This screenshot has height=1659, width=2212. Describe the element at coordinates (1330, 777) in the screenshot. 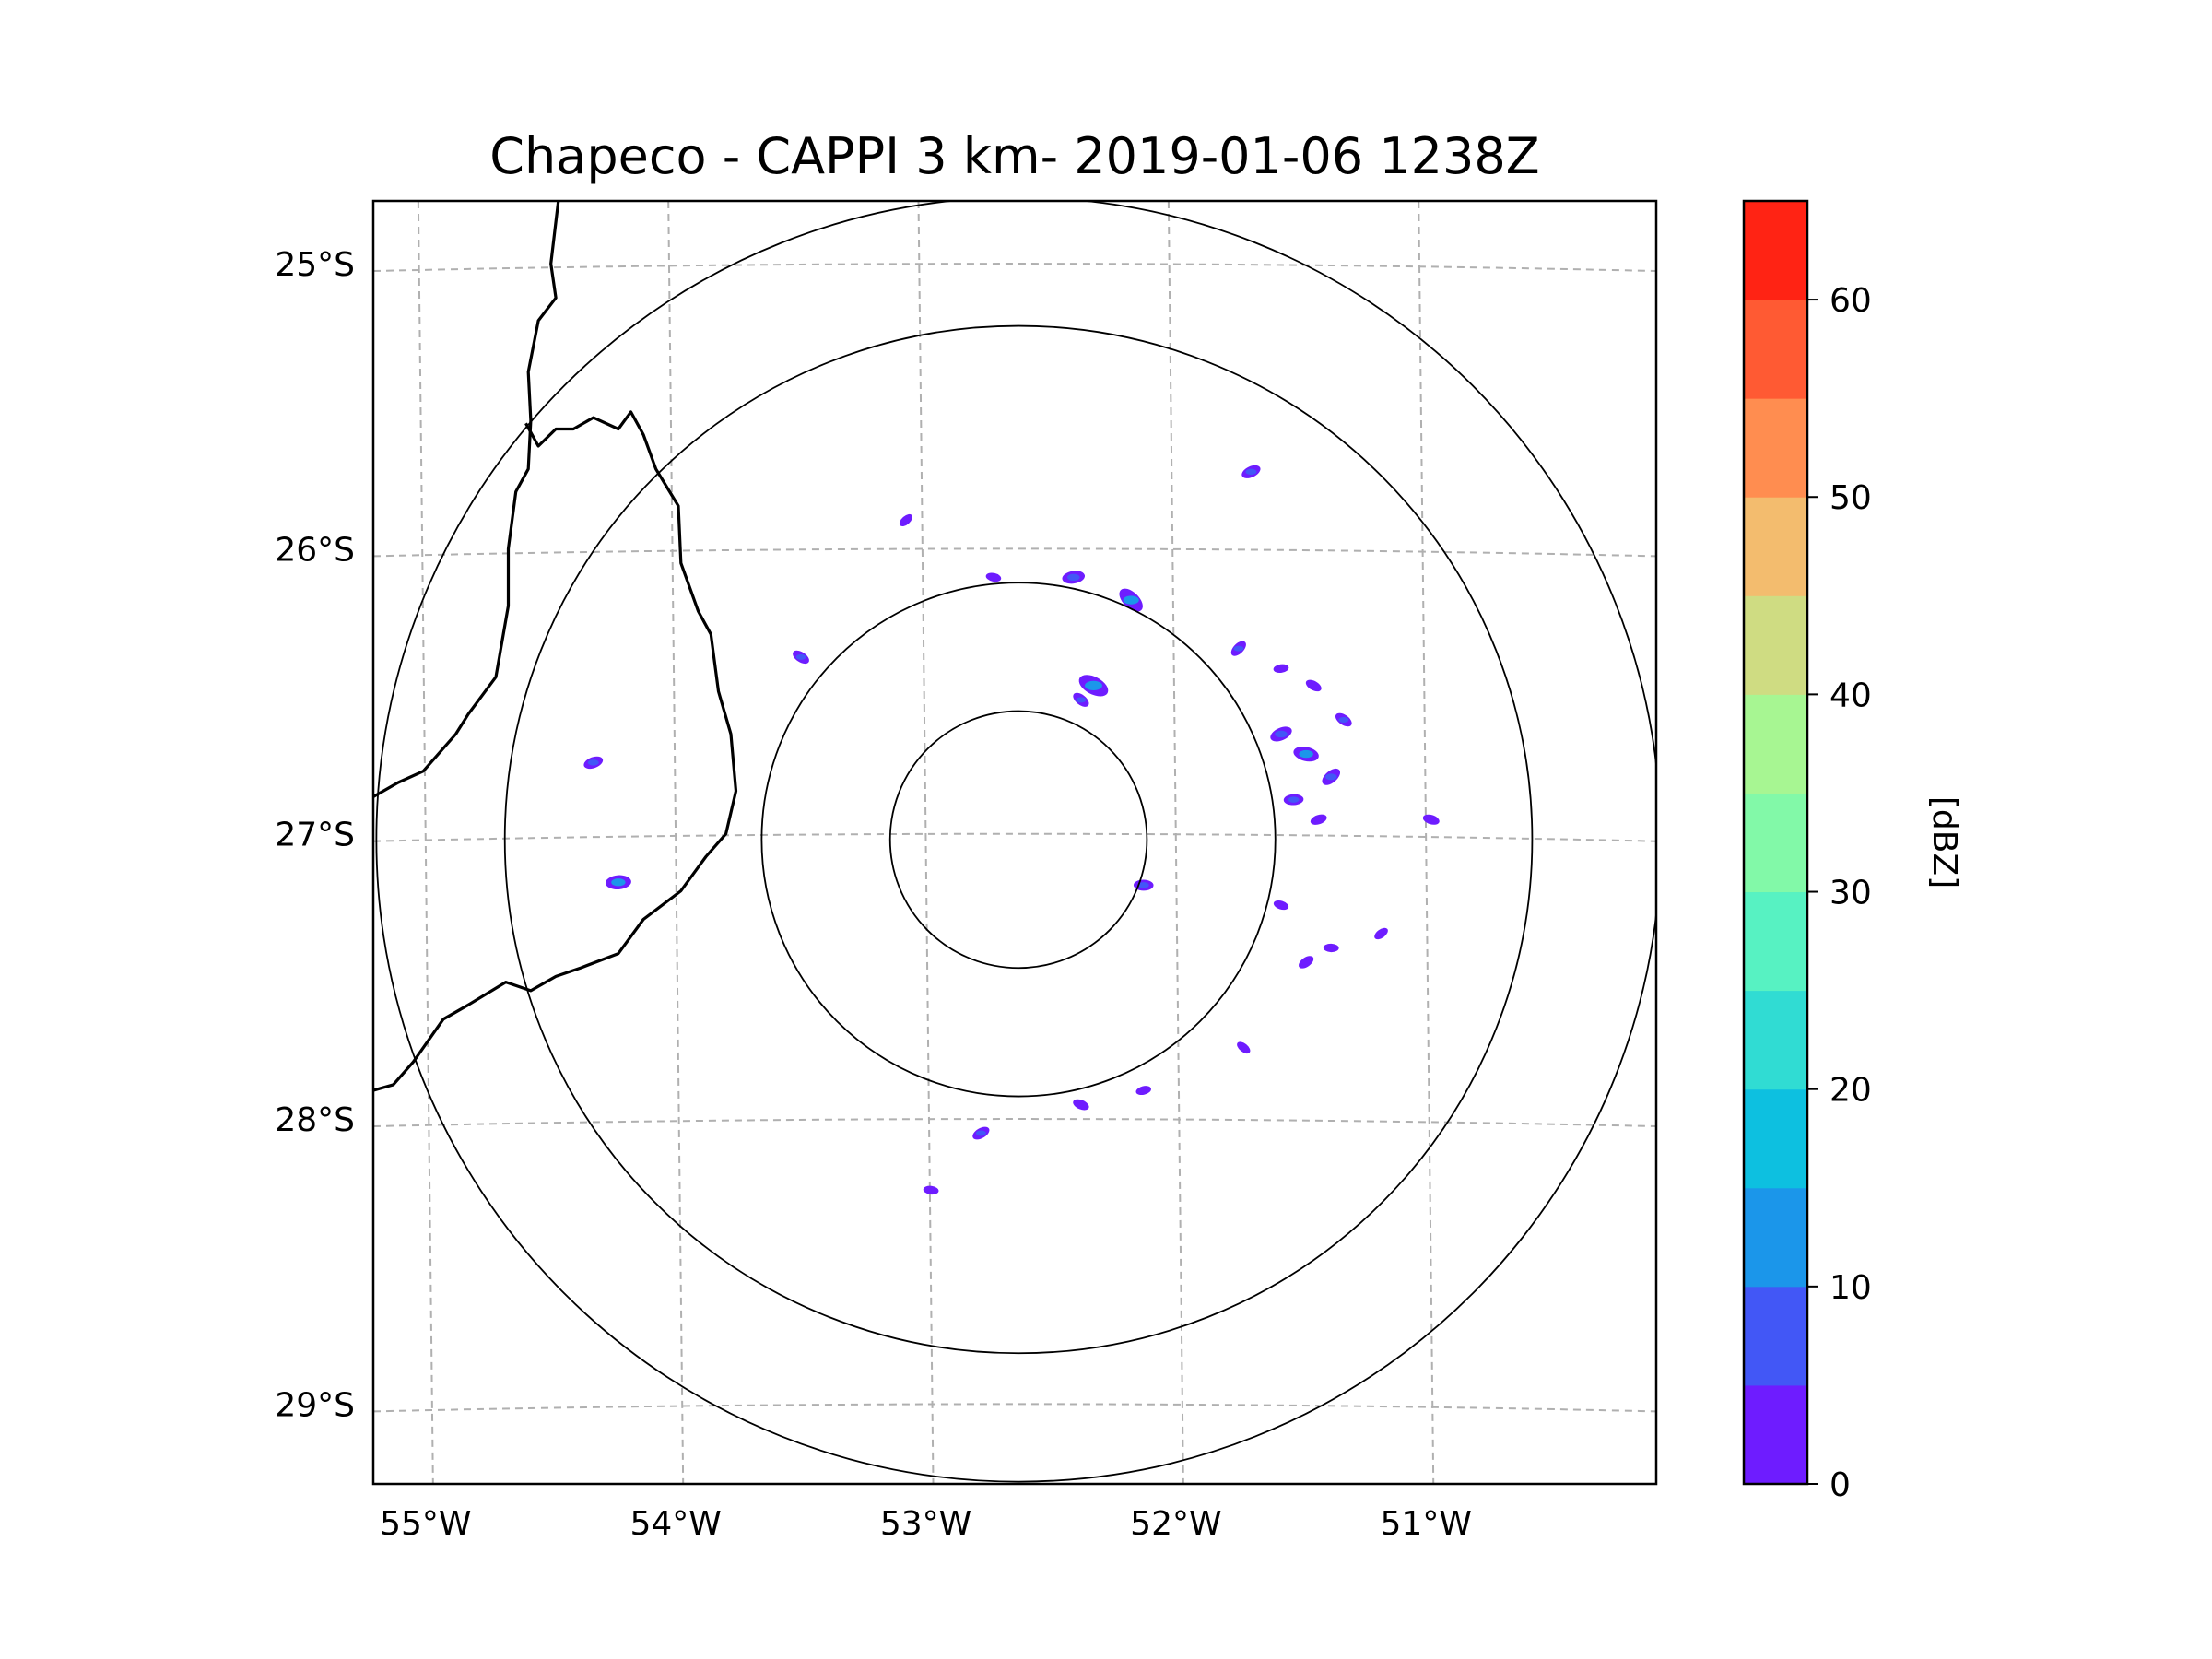

I see `echo-cell-e-3-core` at that location.